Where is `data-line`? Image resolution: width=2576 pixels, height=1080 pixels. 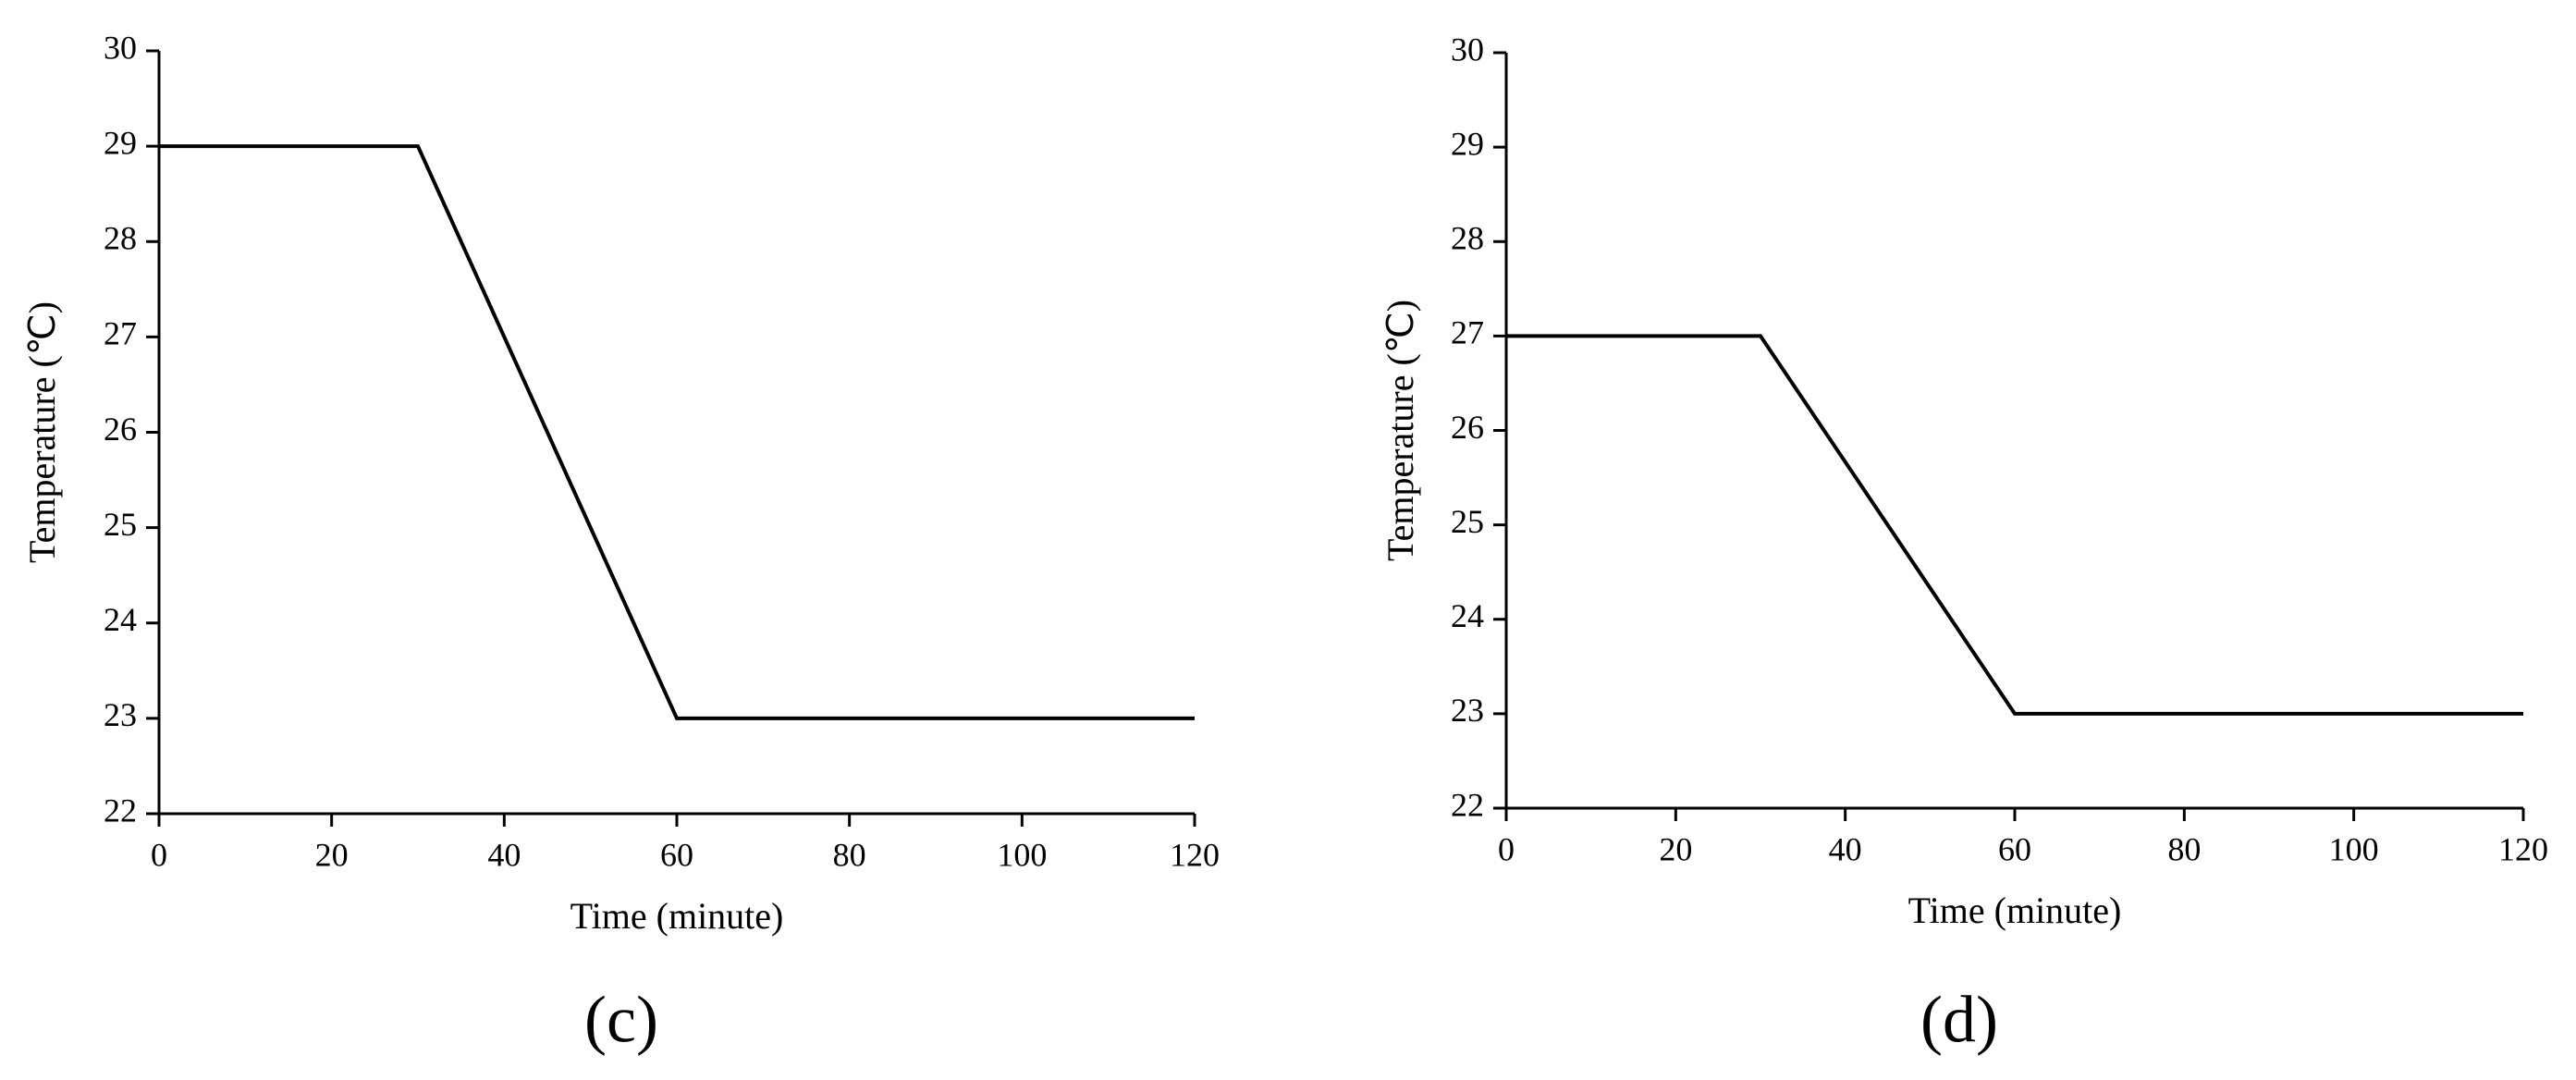
data-line is located at coordinates (2015, 525).